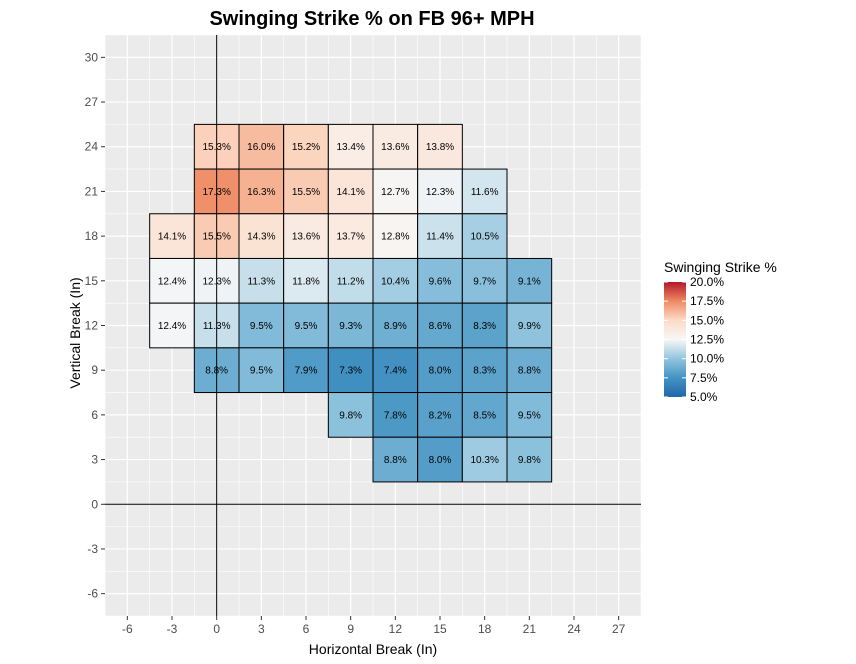 The width and height of the screenshot is (856, 664). Describe the element at coordinates (440, 237) in the screenshot. I see `tile-label: 11.4%` at that location.